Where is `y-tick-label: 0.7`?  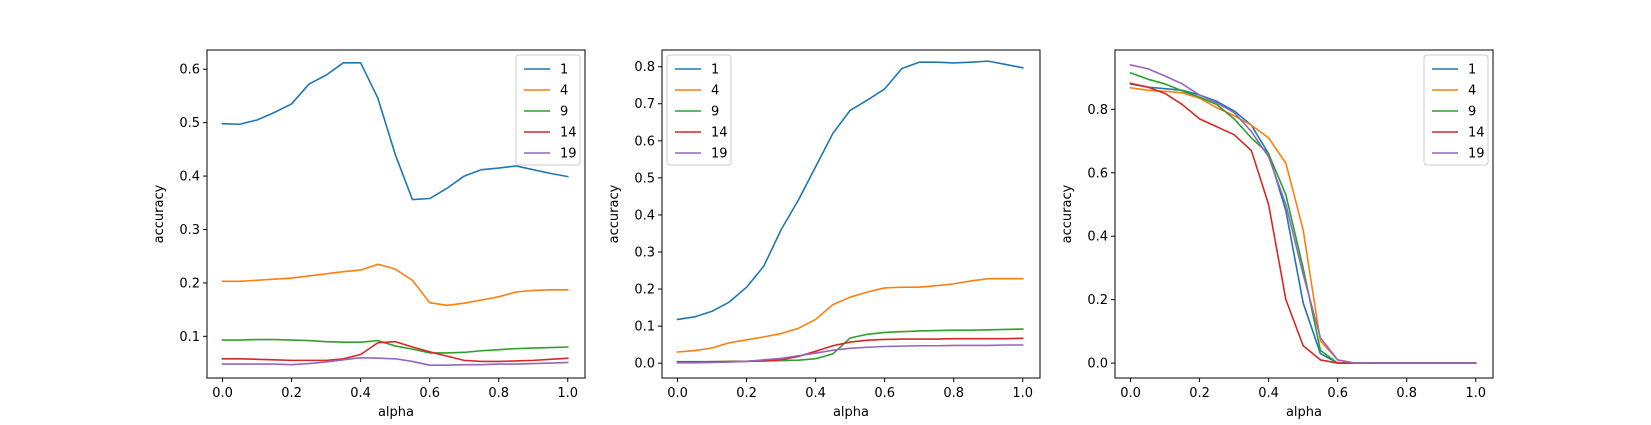
y-tick-label: 0.7 is located at coordinates (644, 104).